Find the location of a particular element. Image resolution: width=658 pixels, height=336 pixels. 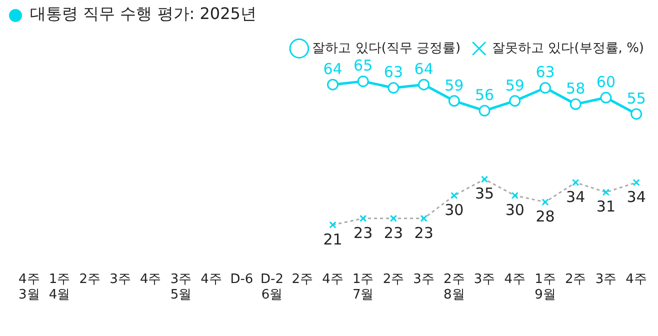

legend-label: 잘하고 있다(직무 긍정률) is located at coordinates (386, 48).